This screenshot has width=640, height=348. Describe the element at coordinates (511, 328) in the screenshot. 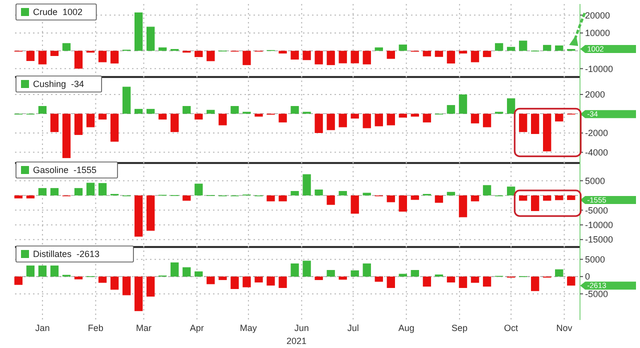

I see `x-tick-label: Oct` at that location.